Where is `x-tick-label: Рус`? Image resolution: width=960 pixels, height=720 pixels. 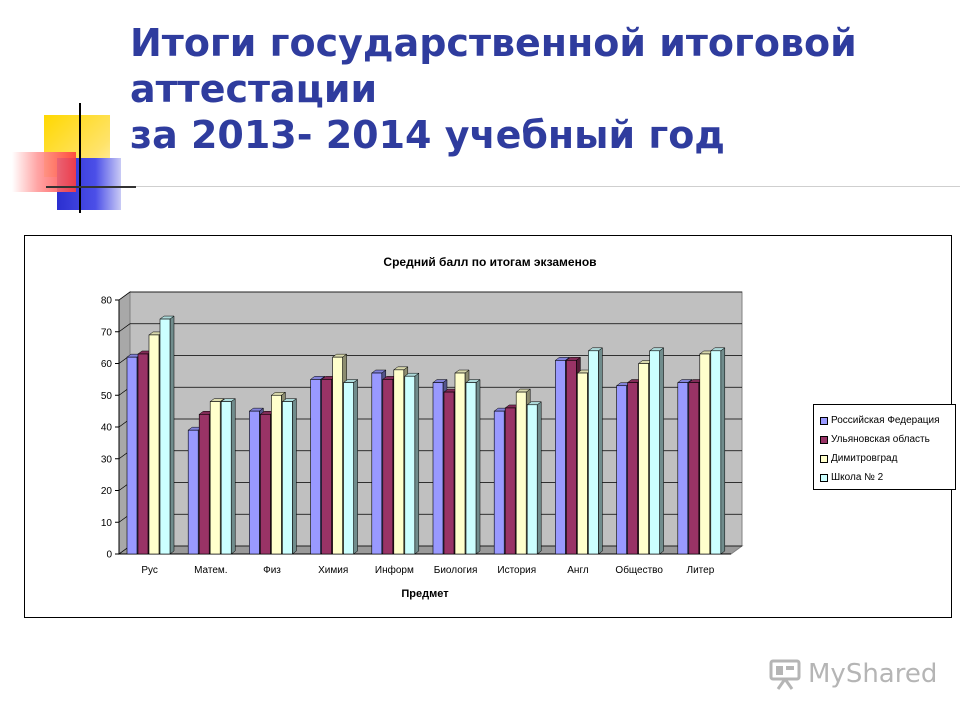 x-tick-label: Рус is located at coordinates (149, 570).